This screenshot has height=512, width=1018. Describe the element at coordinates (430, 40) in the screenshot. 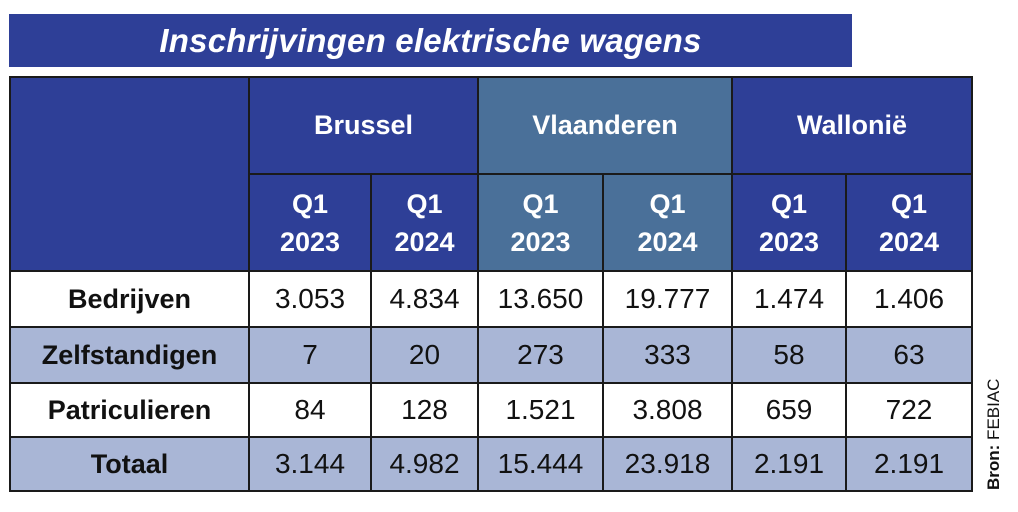

I see `table-title: Inschrijvingen elektrische wagens` at that location.